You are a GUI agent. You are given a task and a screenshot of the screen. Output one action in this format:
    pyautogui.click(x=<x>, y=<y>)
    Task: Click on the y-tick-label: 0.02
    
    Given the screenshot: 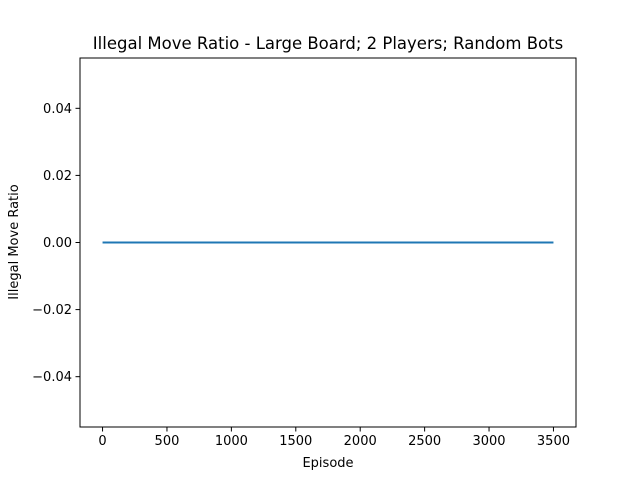 What is the action you would take?
    pyautogui.click(x=57, y=176)
    